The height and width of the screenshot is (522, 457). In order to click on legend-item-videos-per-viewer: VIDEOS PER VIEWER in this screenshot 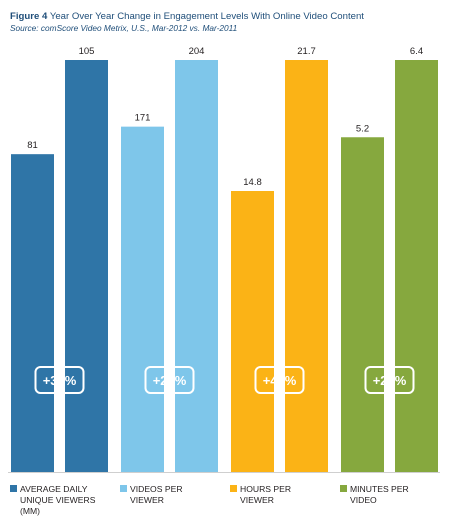, I will do `click(151, 495)`.